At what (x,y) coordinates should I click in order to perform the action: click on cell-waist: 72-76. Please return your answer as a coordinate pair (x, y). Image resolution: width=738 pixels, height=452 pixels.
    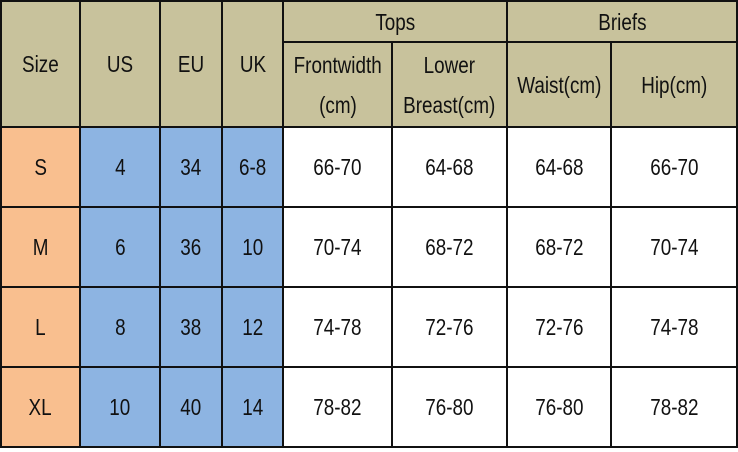
    Looking at the image, I should click on (559, 327).